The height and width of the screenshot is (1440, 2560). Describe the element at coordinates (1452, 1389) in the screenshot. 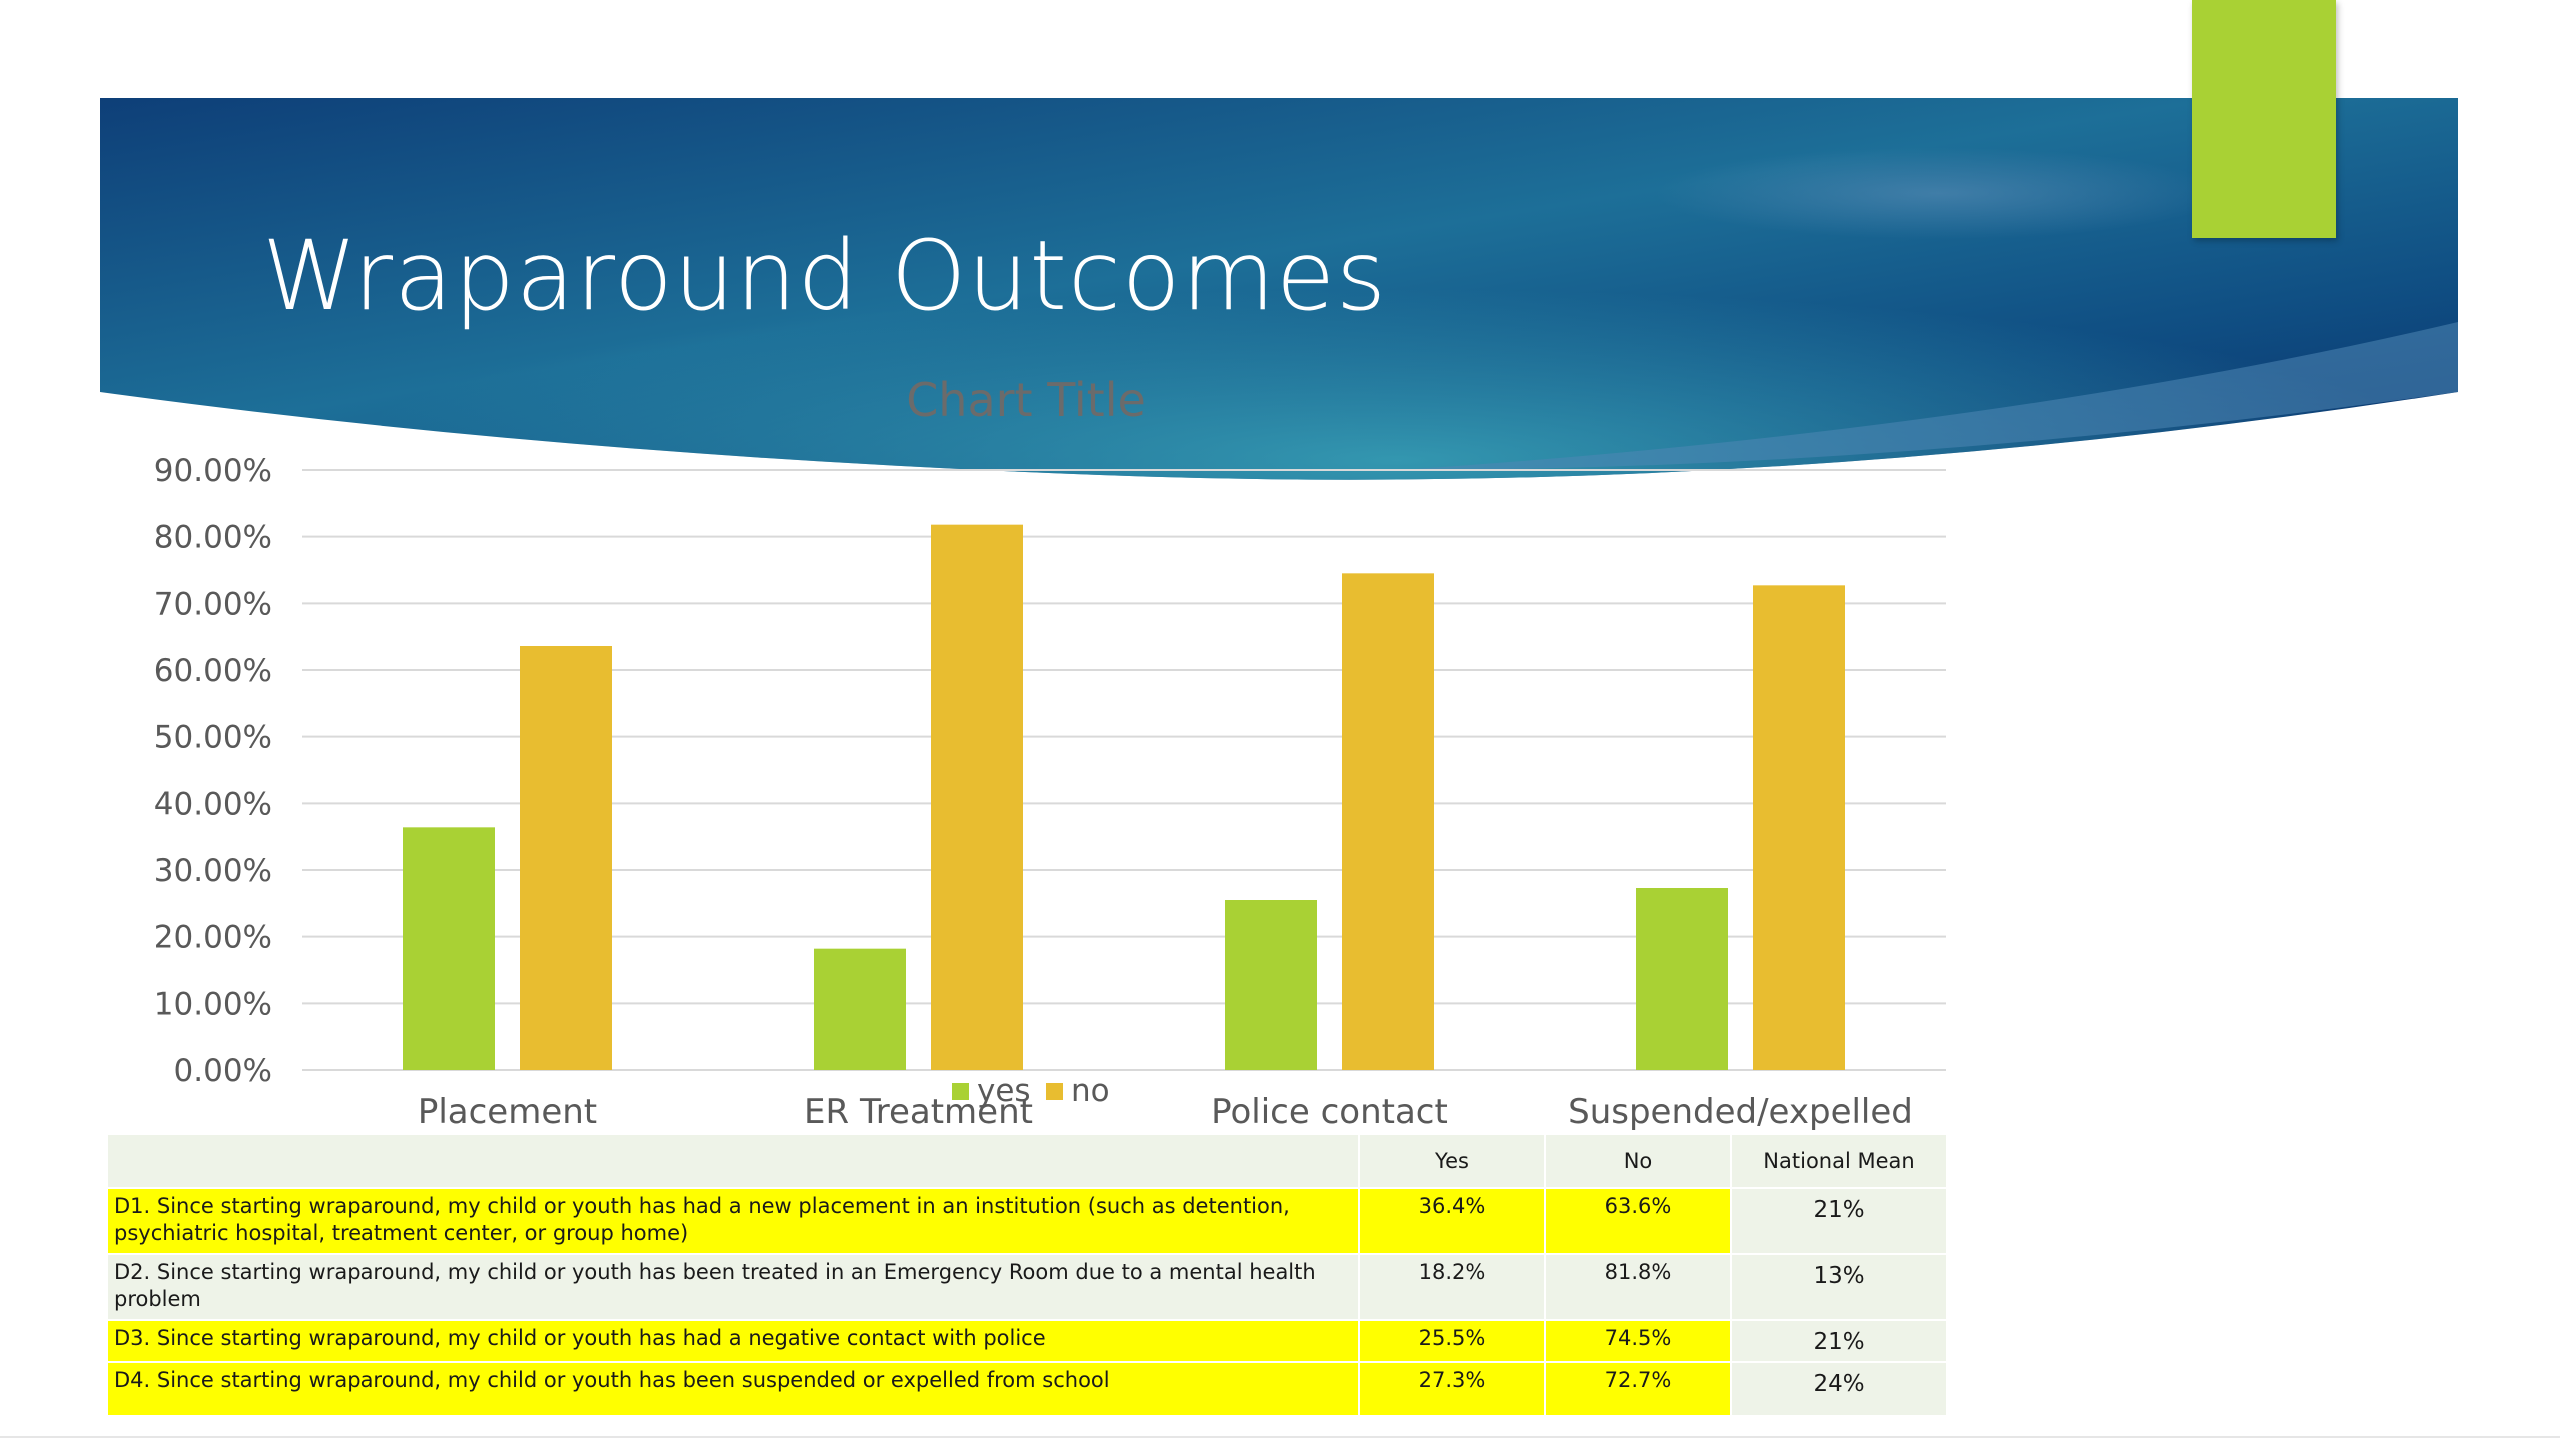

I see `yes-cell: 27.3%` at that location.